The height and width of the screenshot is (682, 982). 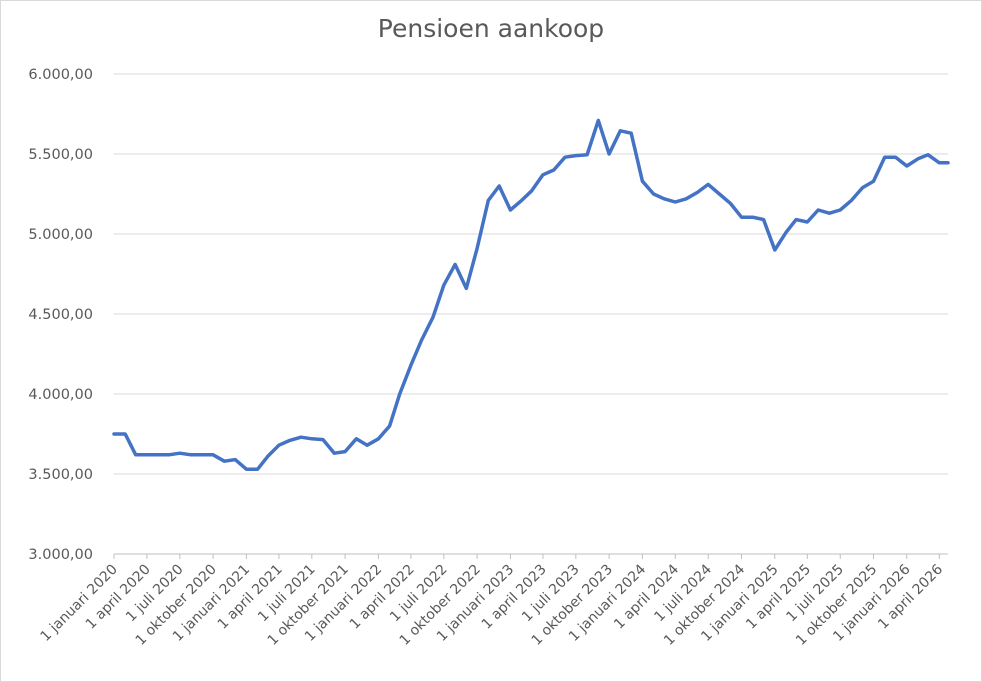 What do you see at coordinates (491, 28) in the screenshot?
I see `chart-title: Pensioen aankoop` at bounding box center [491, 28].